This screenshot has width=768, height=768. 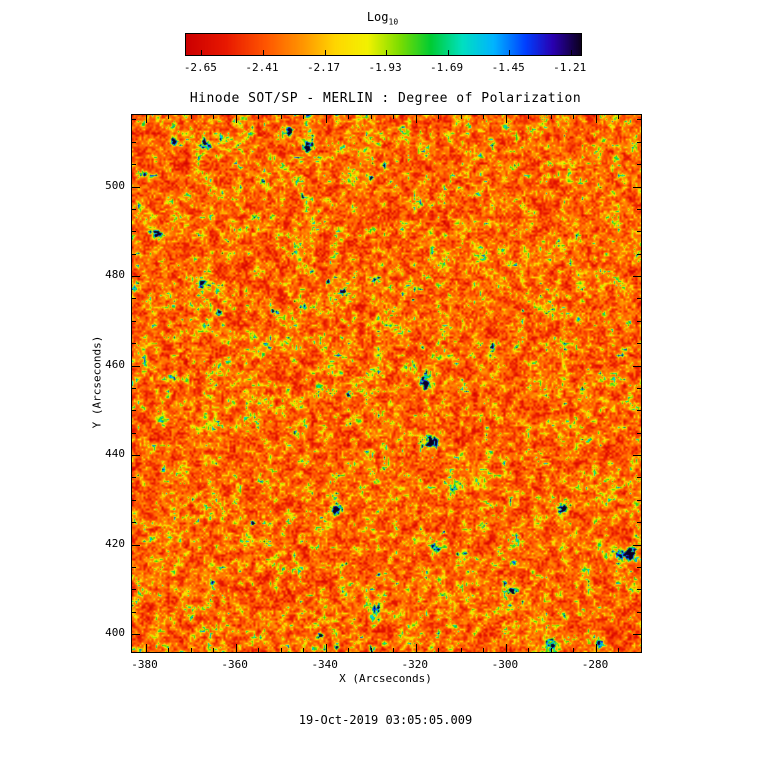 What do you see at coordinates (505, 664) in the screenshot?
I see `x-tick-label: -300` at bounding box center [505, 664].